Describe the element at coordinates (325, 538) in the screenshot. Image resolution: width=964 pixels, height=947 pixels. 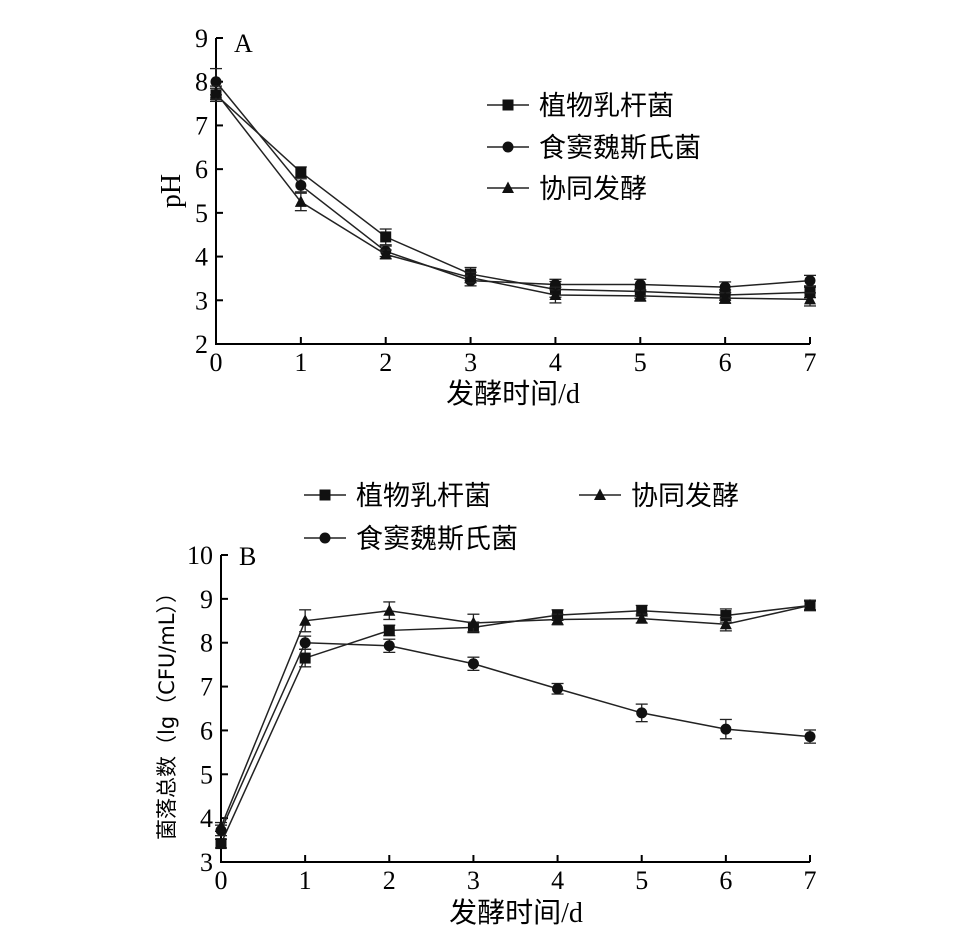
I see `legend-marker-circle` at that location.